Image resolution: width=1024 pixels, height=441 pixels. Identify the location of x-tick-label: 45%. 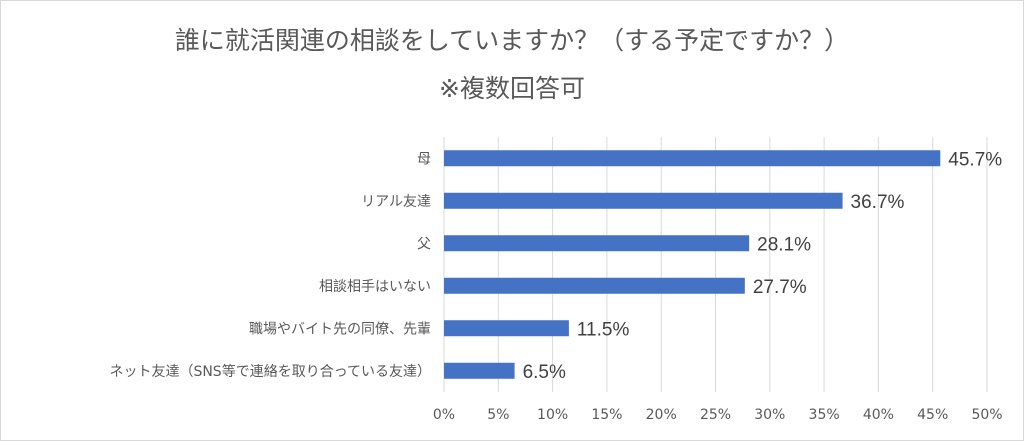
(932, 415).